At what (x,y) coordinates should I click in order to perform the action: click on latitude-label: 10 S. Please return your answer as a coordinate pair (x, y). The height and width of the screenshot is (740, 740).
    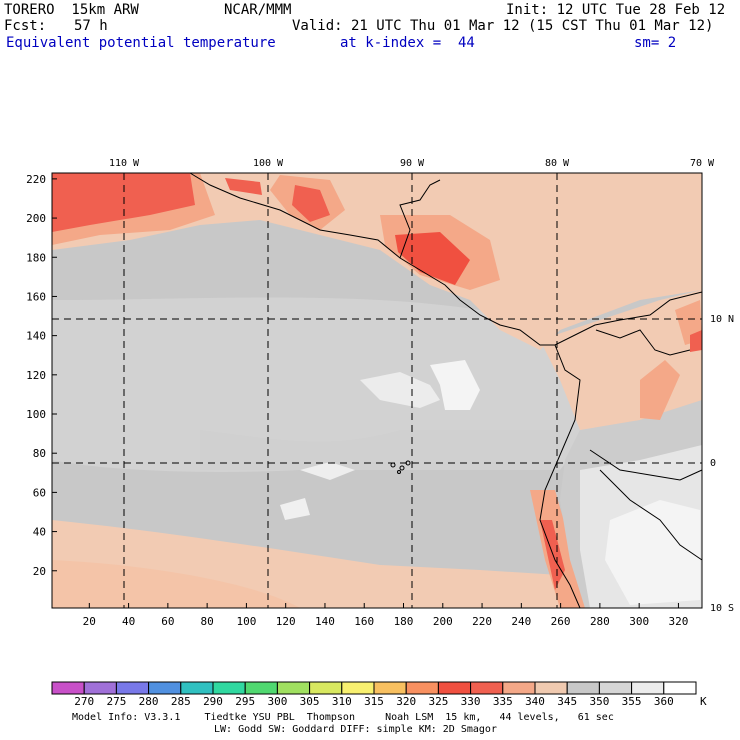
    Looking at the image, I should click on (722, 608).